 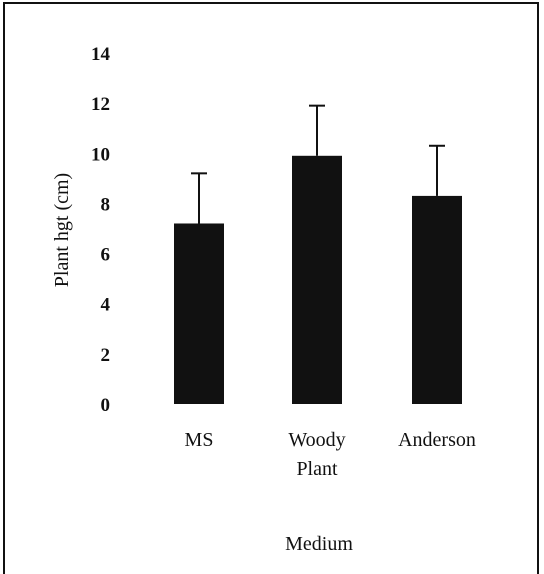 I want to click on y-tick-label: 14, so click(x=101, y=54).